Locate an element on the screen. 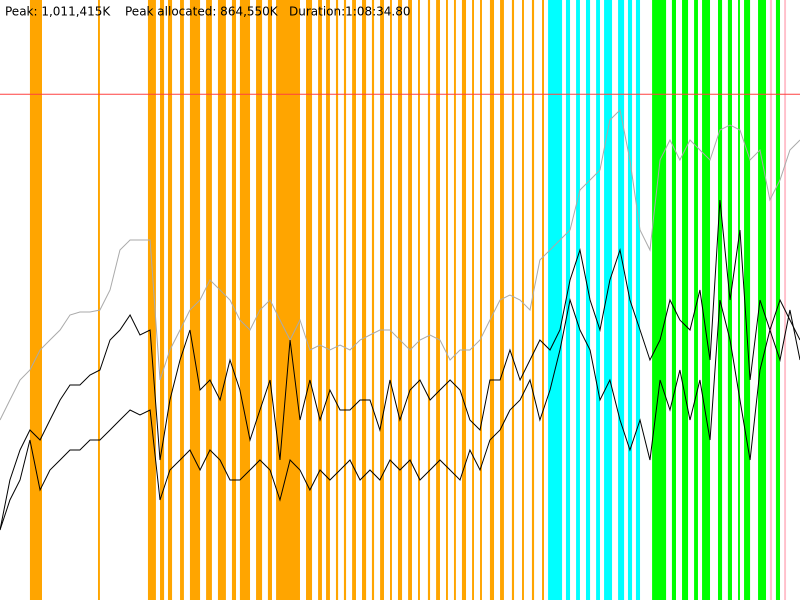 Image resolution: width=800 pixels, height=600 pixels. duration-label: Duration:1:08:34.80 is located at coordinates (350, 12).